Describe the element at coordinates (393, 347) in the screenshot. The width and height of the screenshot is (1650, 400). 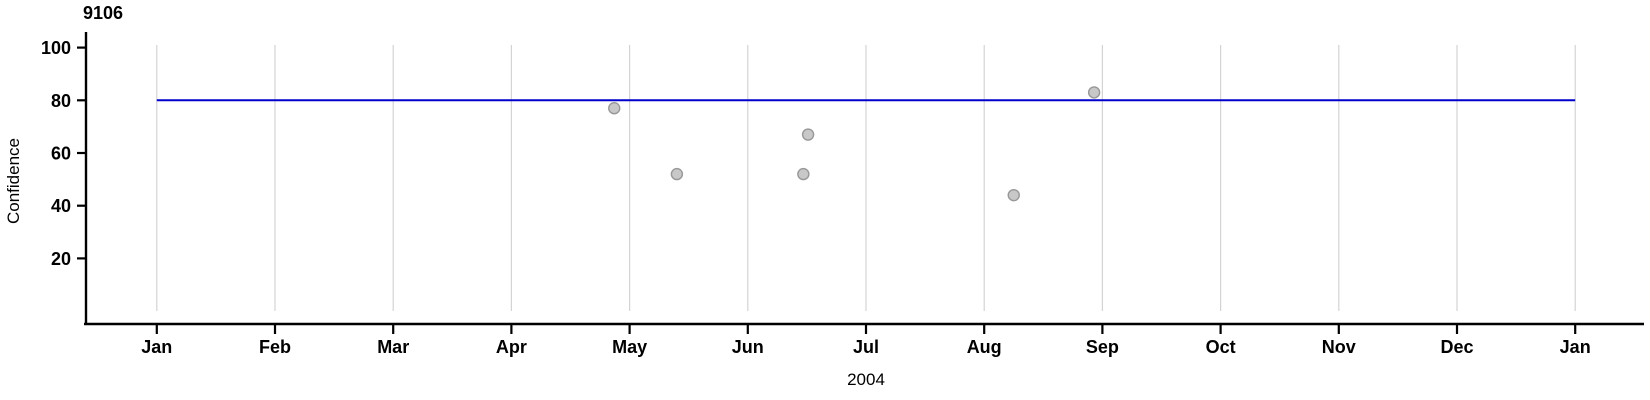
I see `x-tick-label: Mar` at that location.